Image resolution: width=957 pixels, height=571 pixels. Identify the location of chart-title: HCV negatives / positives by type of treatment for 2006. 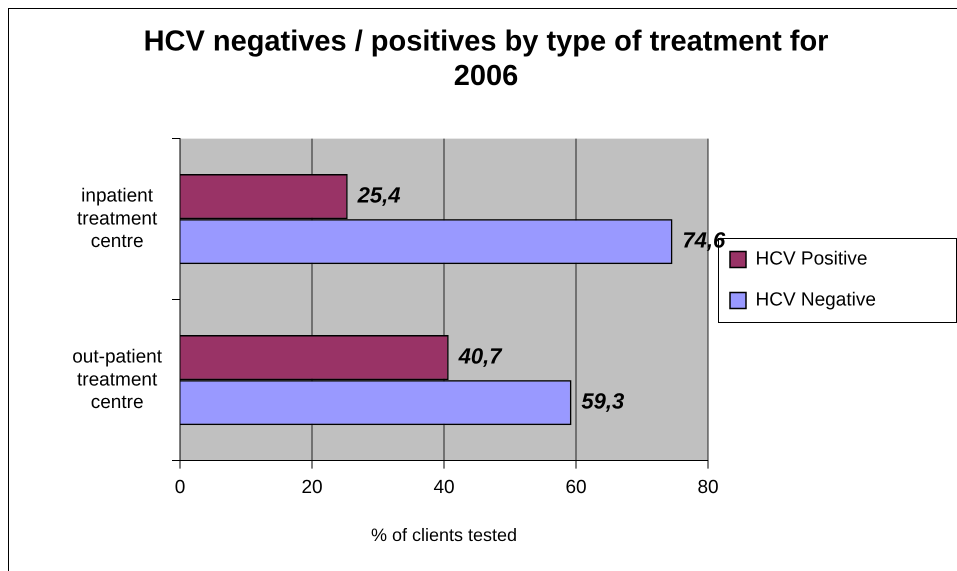
(486, 58).